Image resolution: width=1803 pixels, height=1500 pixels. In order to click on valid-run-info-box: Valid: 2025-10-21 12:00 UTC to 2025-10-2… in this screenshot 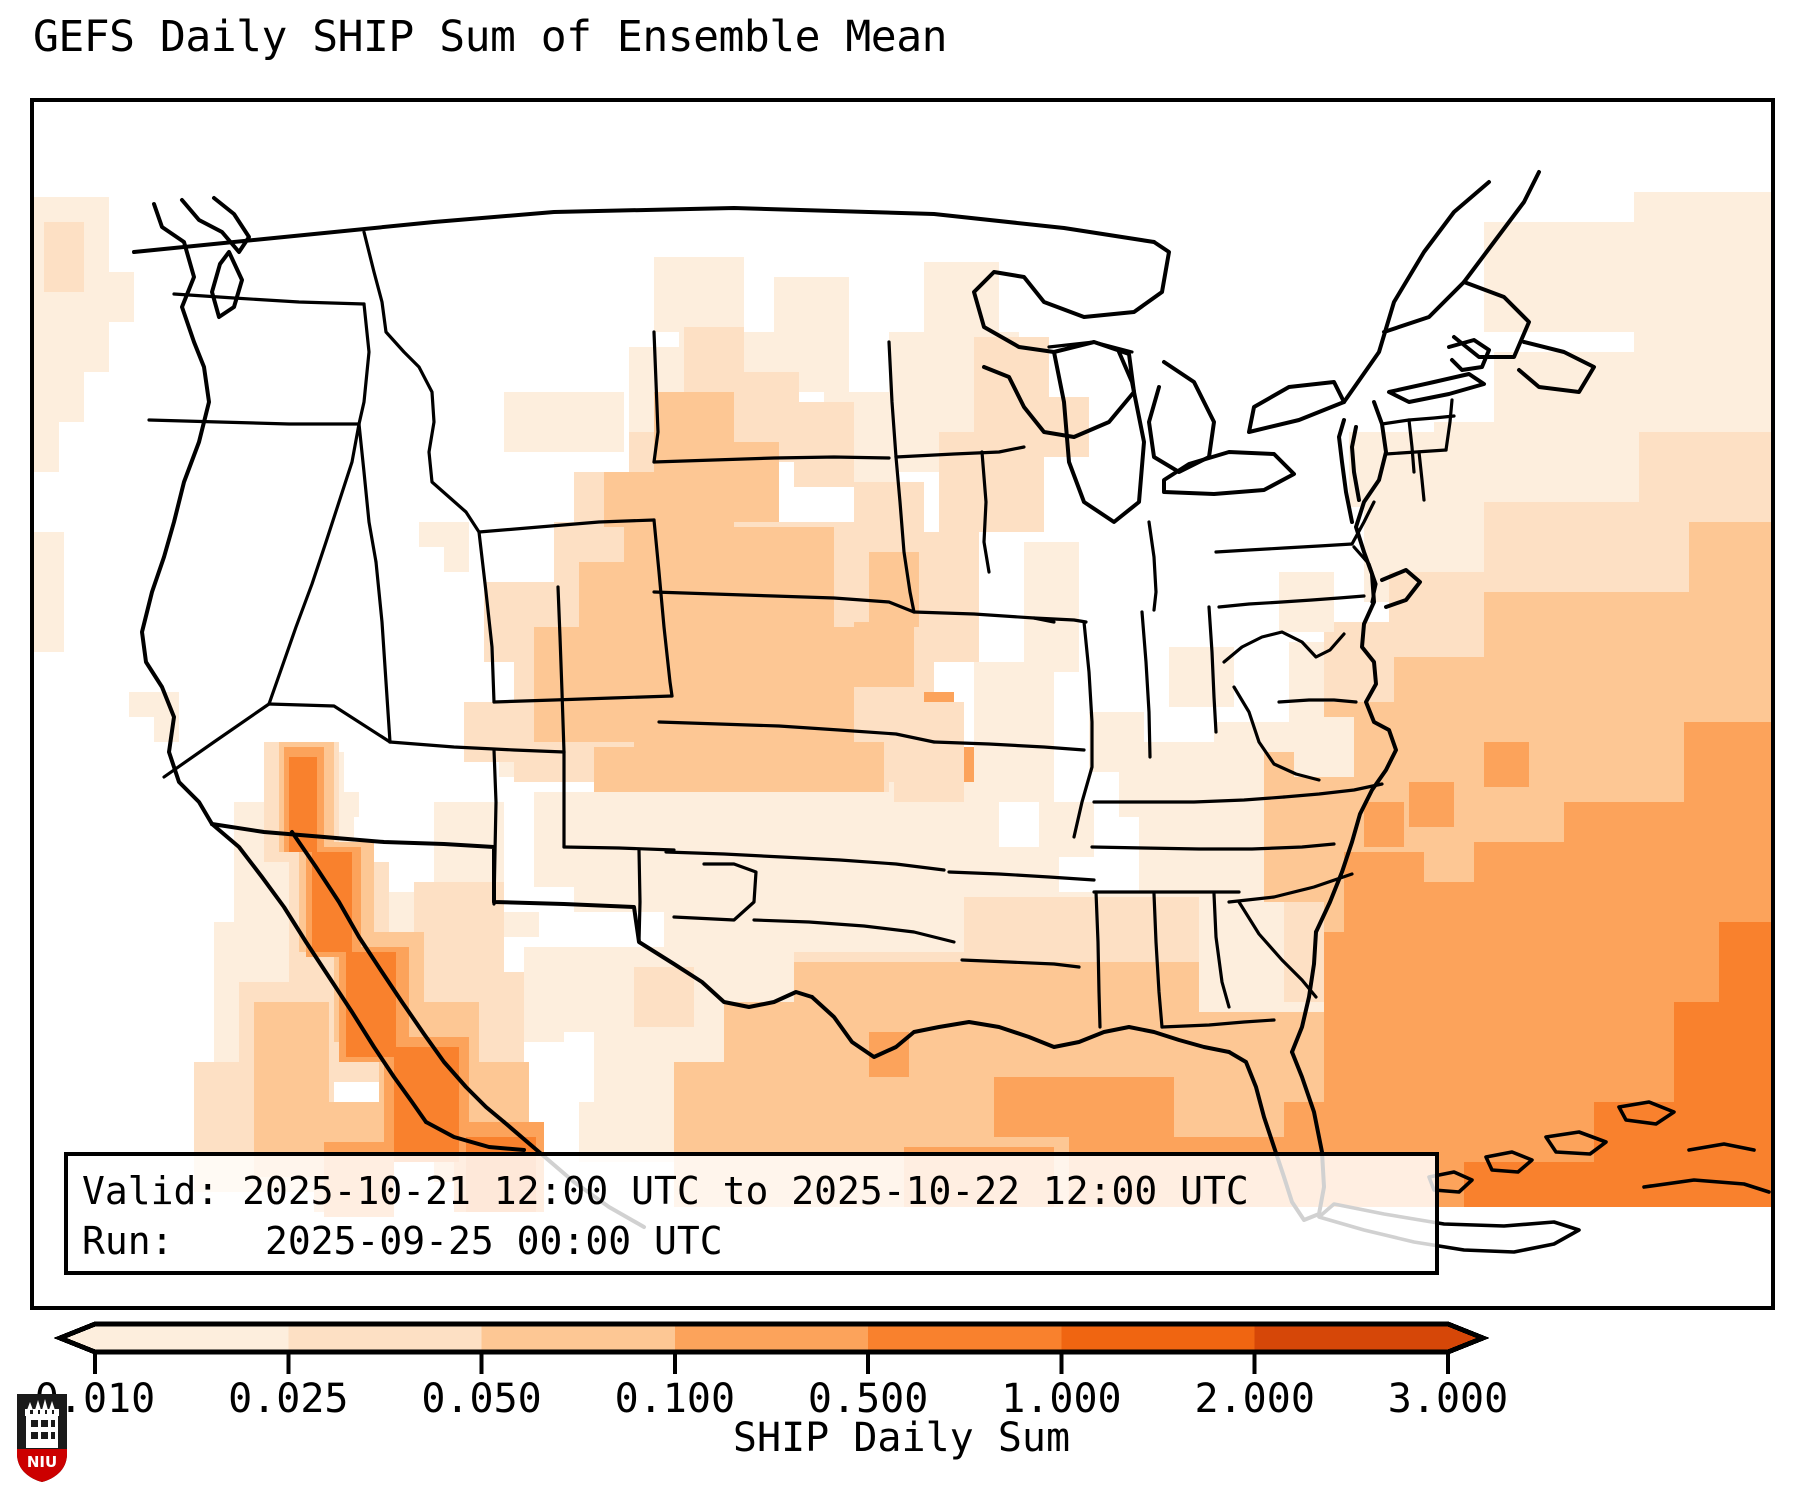, I will do `click(751, 1213)`.